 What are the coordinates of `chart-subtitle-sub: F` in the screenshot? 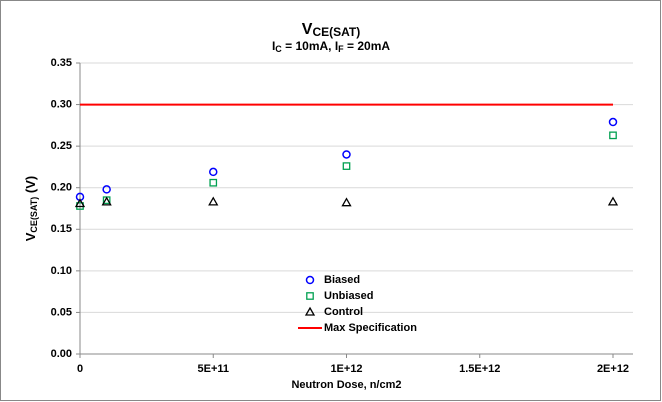 It's located at (341, 49).